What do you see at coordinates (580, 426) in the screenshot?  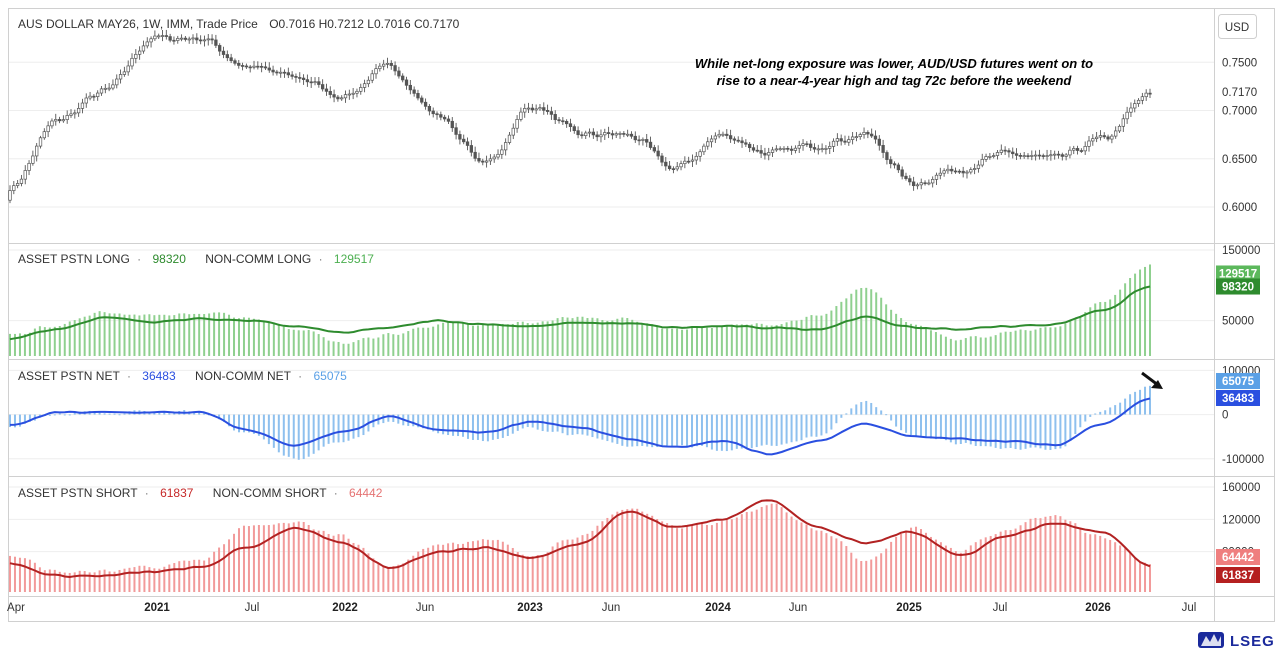 I see `net-line-path` at bounding box center [580, 426].